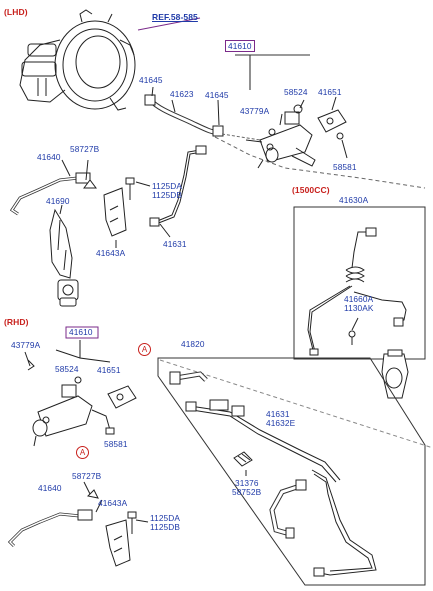  Describe the element at coordinates (115, 212) in the screenshot. I see `bracket-41643a-lhd` at that location.